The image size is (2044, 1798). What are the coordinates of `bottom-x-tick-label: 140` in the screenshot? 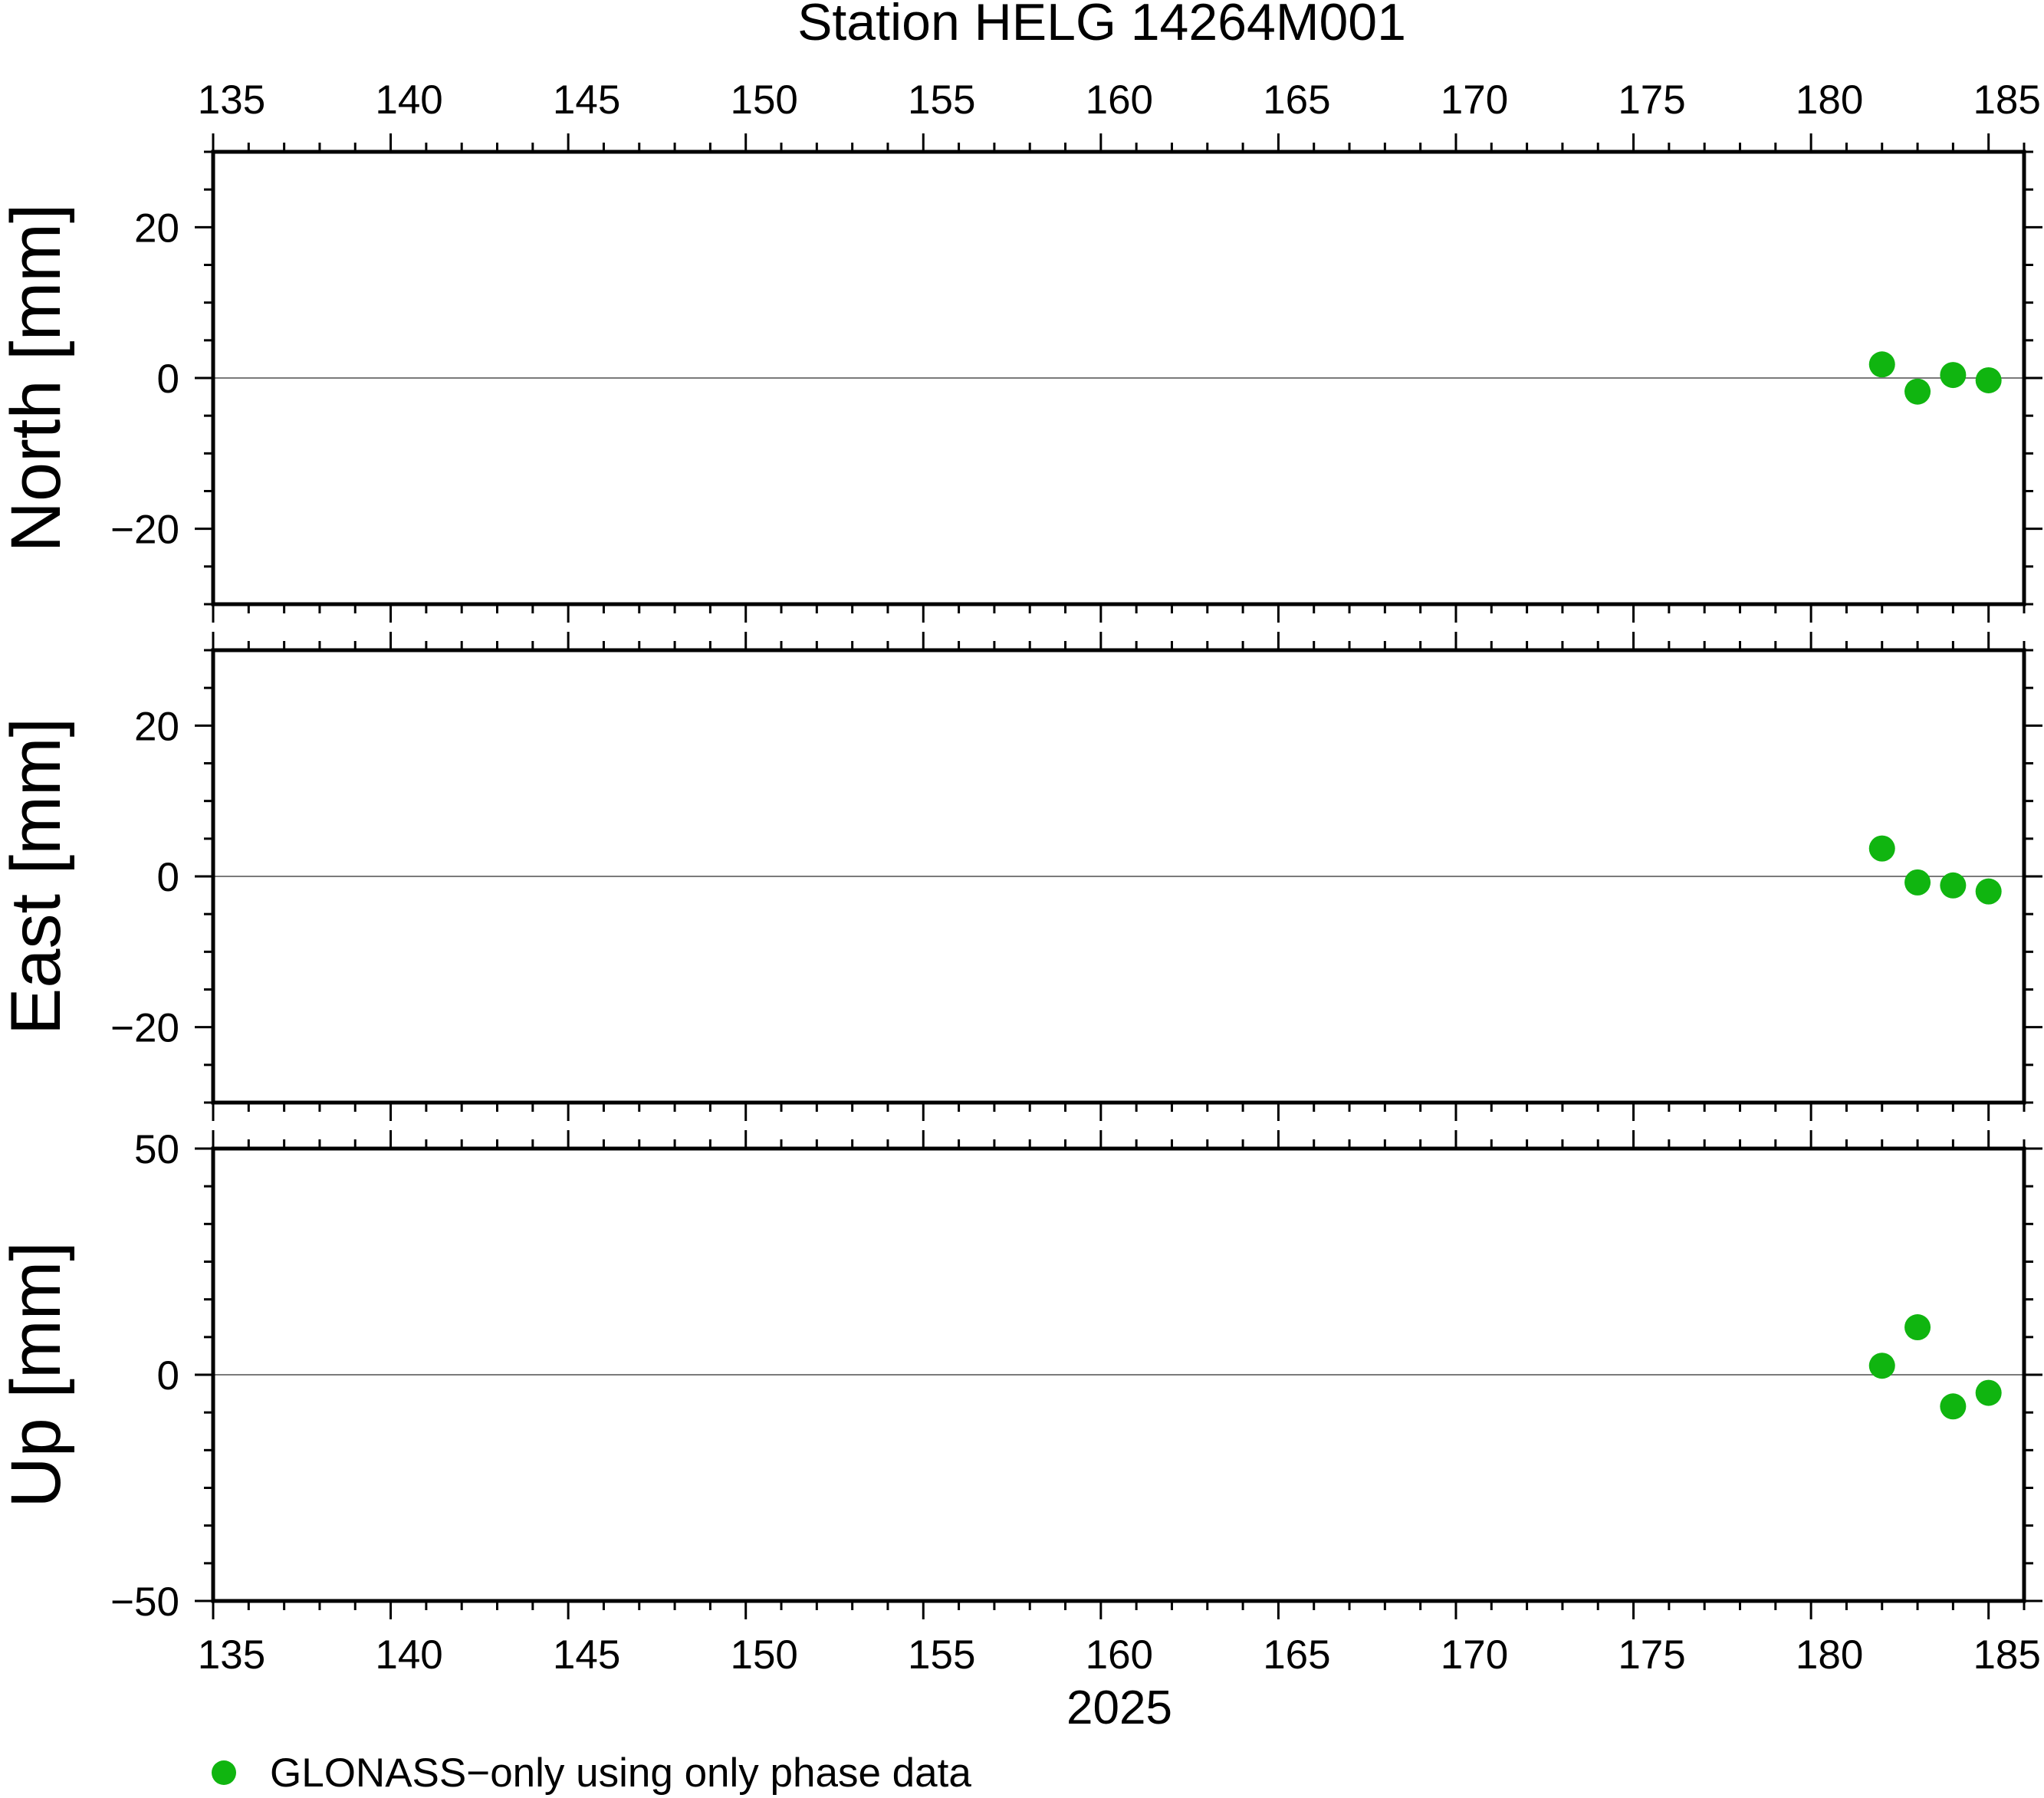 It's located at (409, 1655).